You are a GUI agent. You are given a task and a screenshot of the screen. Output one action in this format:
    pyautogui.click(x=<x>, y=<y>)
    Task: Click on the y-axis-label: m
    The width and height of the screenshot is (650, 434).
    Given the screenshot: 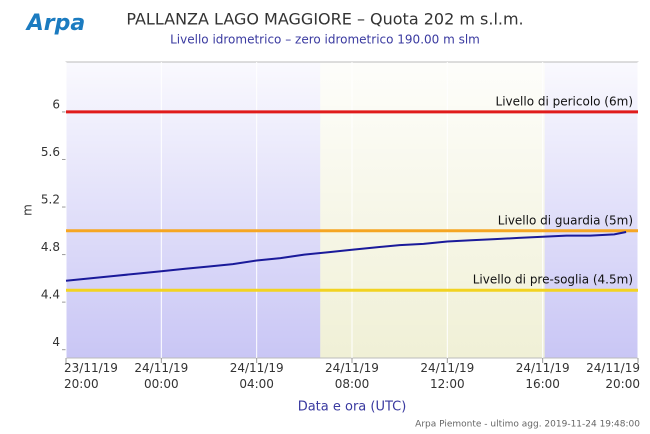 What is the action you would take?
    pyautogui.click(x=28, y=210)
    